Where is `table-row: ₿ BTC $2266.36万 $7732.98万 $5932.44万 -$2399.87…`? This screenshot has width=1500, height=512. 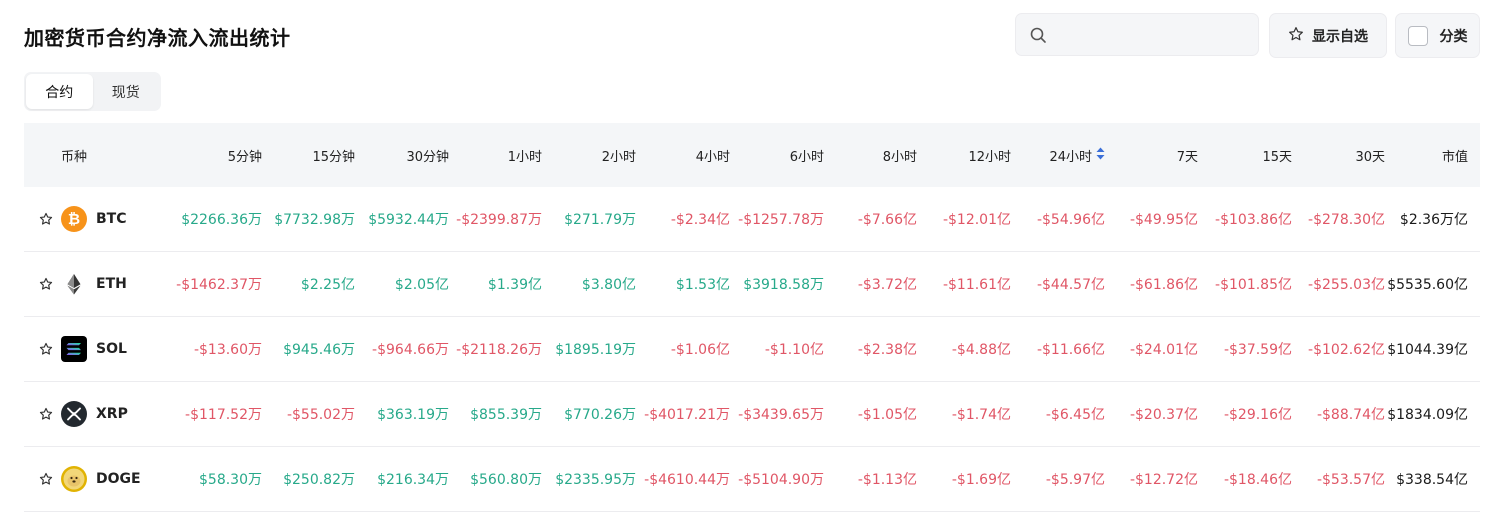
table-row: ₿ BTC $2266.36万 $7732.98万 $5932.44万 -$2399.87… is located at coordinates (752, 219).